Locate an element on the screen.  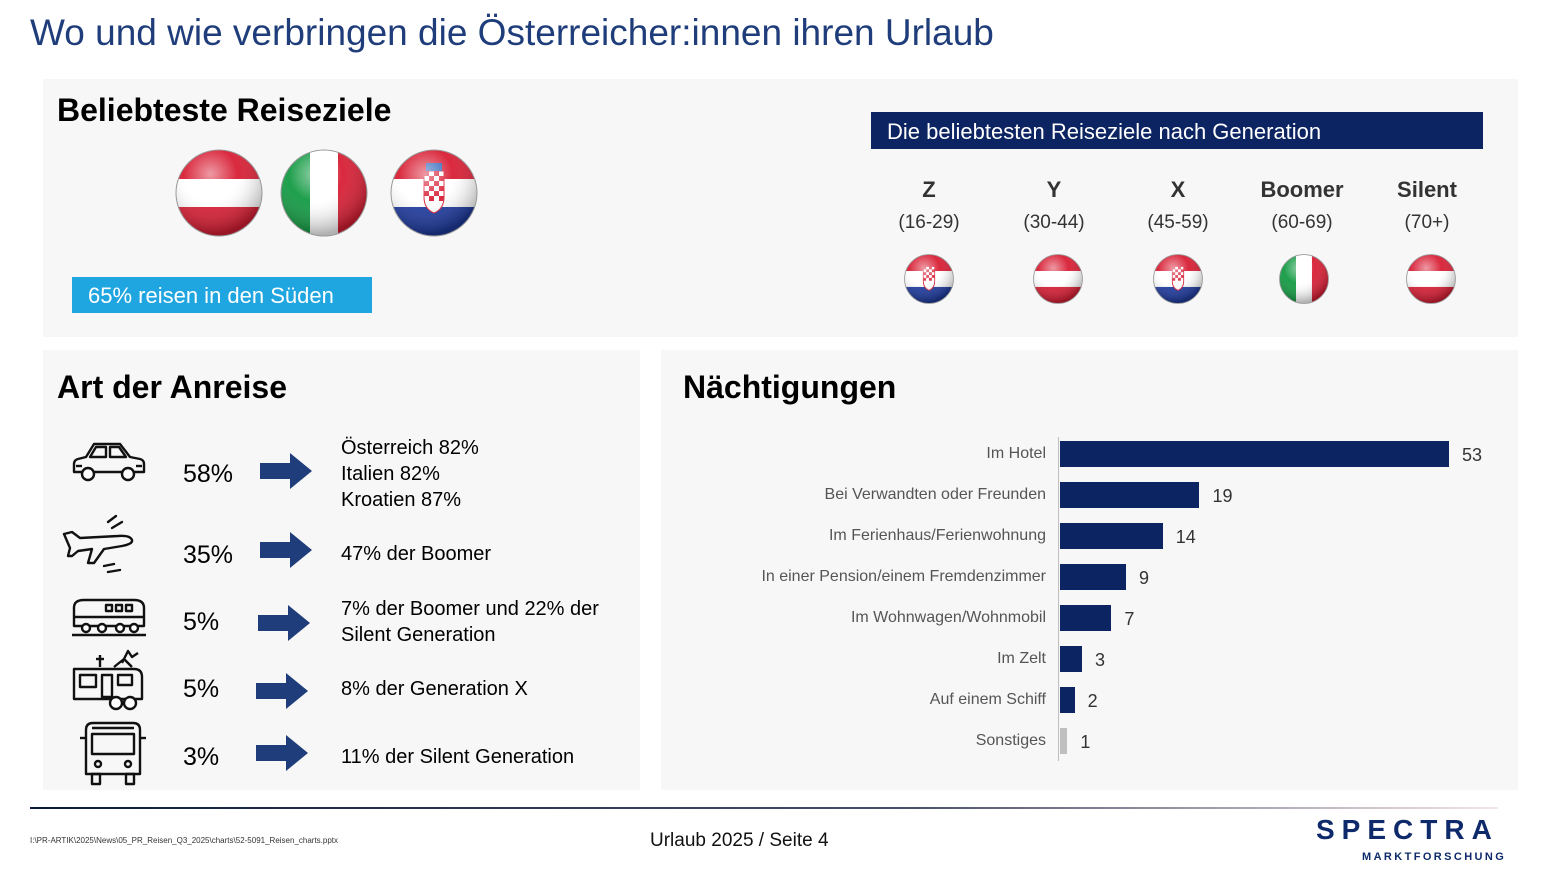
bus-icon is located at coordinates (113, 753).